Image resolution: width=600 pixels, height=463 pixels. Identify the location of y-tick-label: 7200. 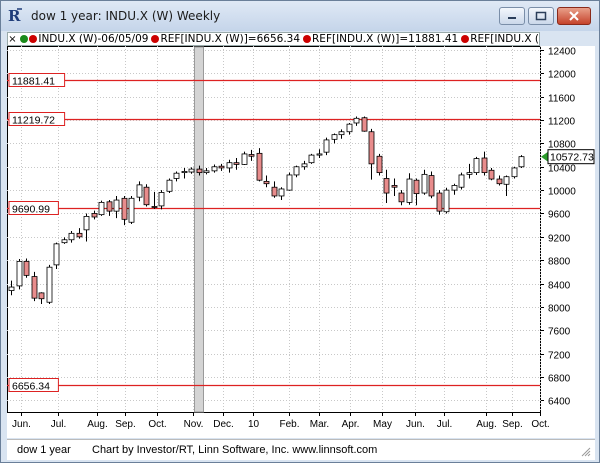
(559, 356).